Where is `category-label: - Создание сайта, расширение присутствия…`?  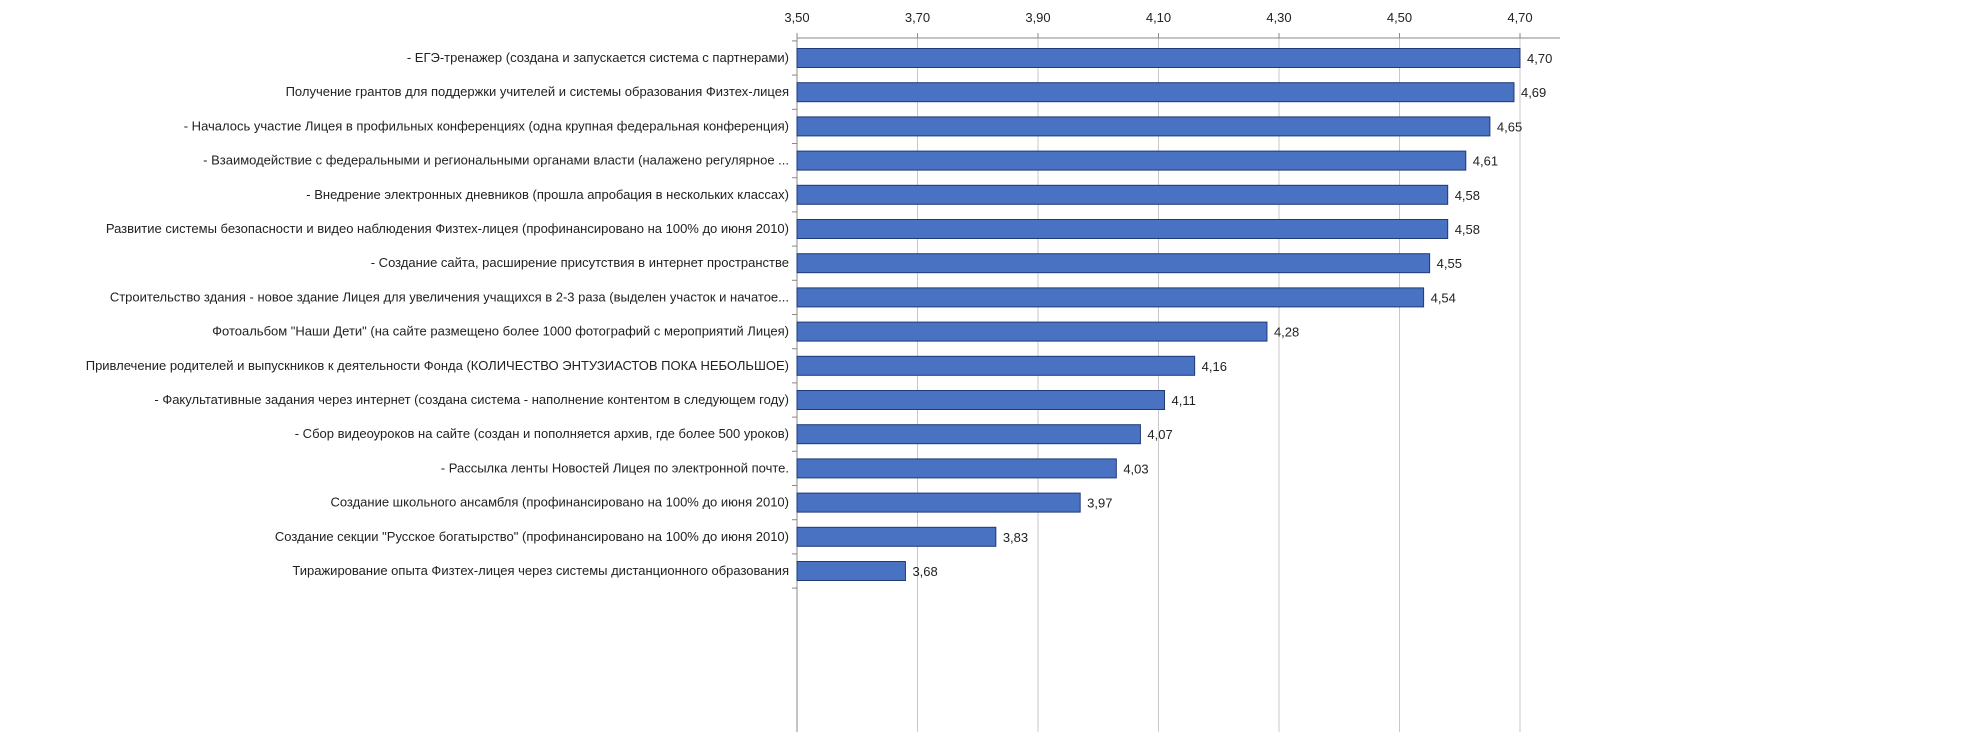 category-label: - Создание сайта, расширение присутствия… is located at coordinates (580, 262).